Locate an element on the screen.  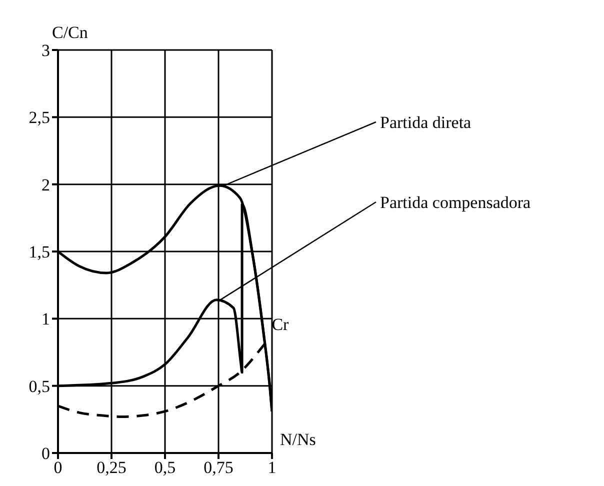
y-tick-label: 2,5 is located at coordinates (39, 118).